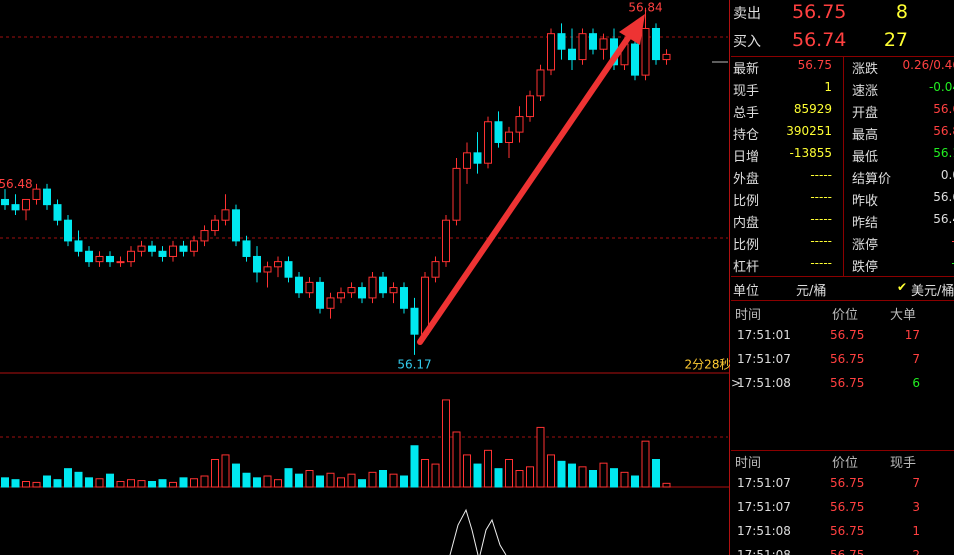 This screenshot has height=555, width=954. What do you see at coordinates (943, 219) in the screenshot?
I see `stat-value: 56.4` at bounding box center [943, 219].